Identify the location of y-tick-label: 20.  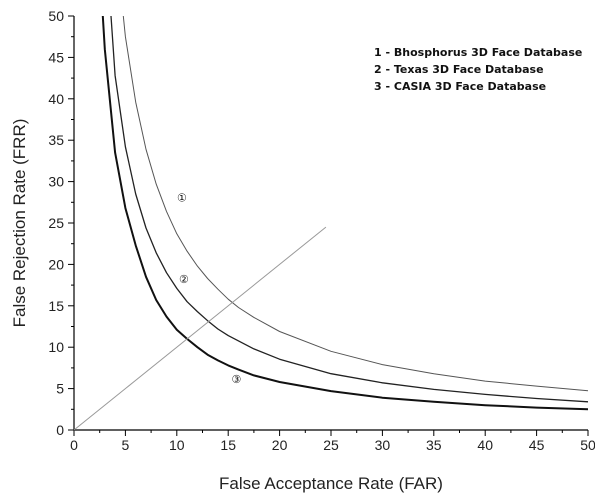
(56, 264).